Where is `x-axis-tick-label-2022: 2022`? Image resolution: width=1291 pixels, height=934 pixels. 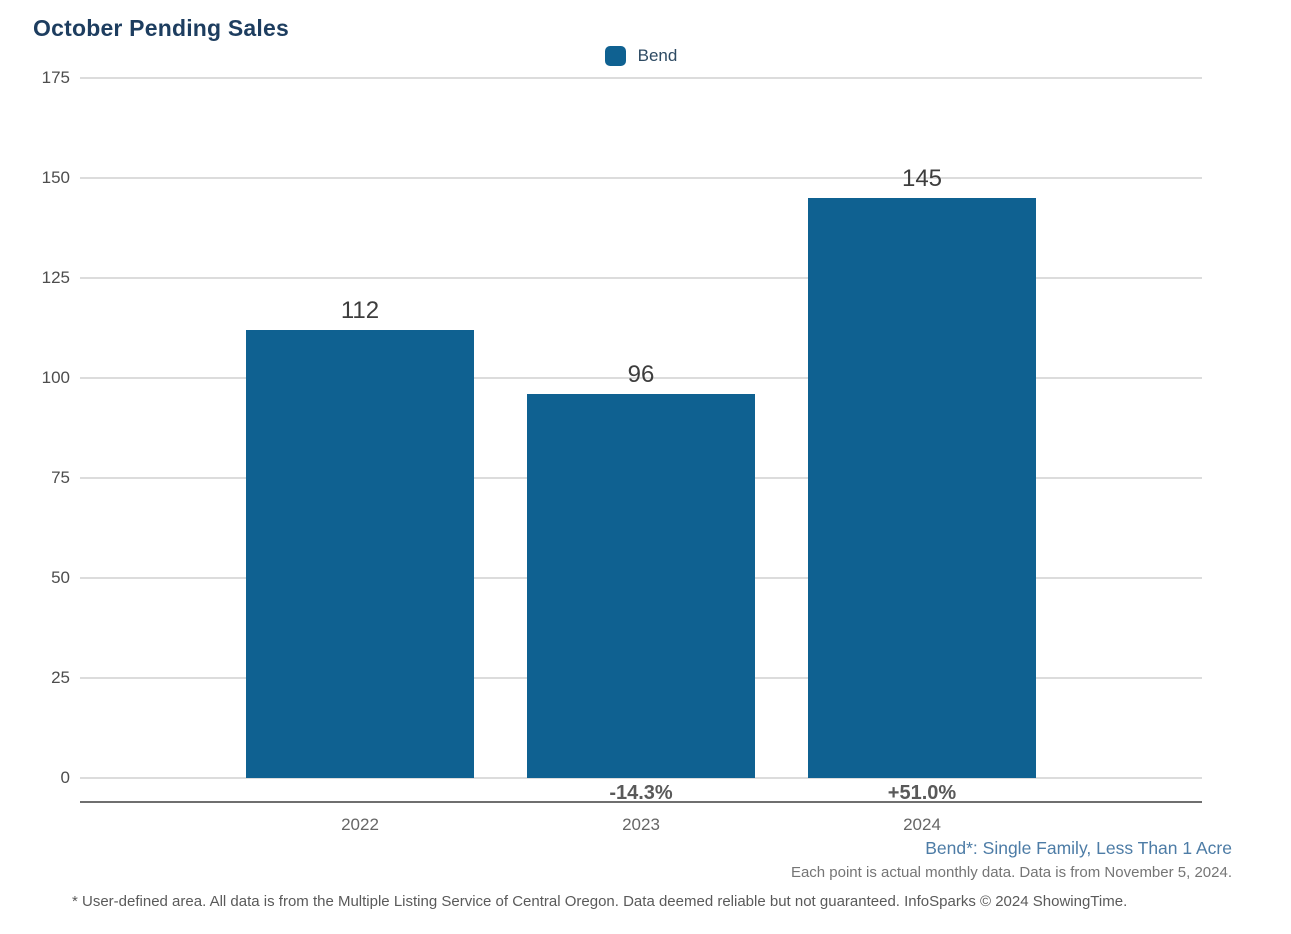 x-axis-tick-label-2022: 2022 is located at coordinates (360, 824).